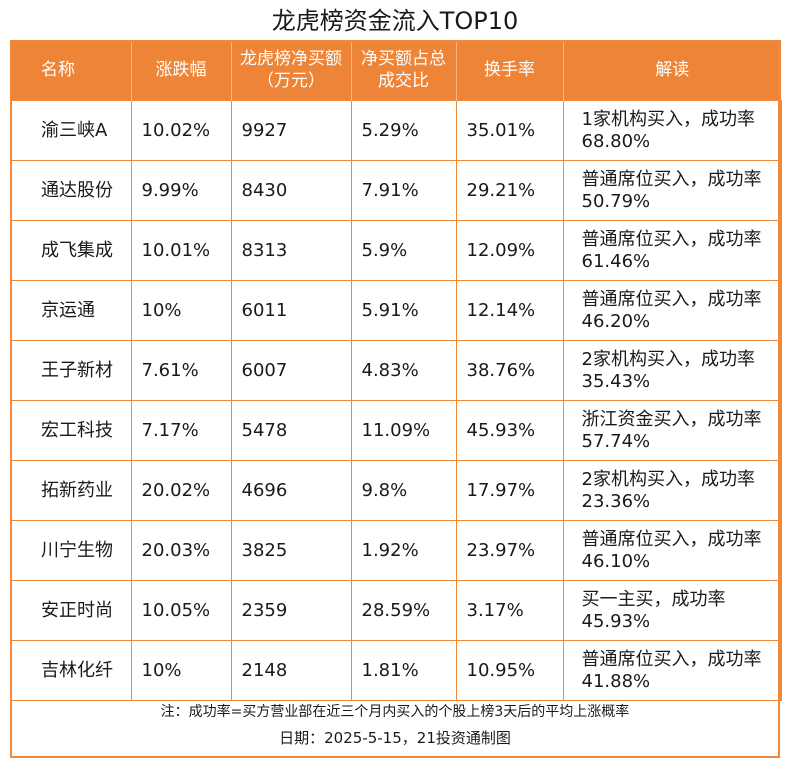 The width and height of the screenshot is (790, 770). What do you see at coordinates (509, 550) in the screenshot?
I see `cell-turnover: 23.97%` at bounding box center [509, 550].